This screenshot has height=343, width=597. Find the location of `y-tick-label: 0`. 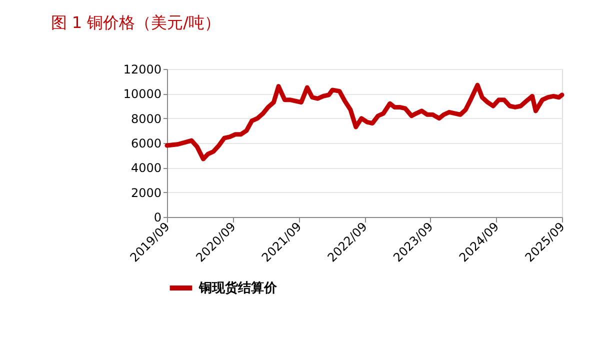

y-tick-label: 0 is located at coordinates (158, 217).